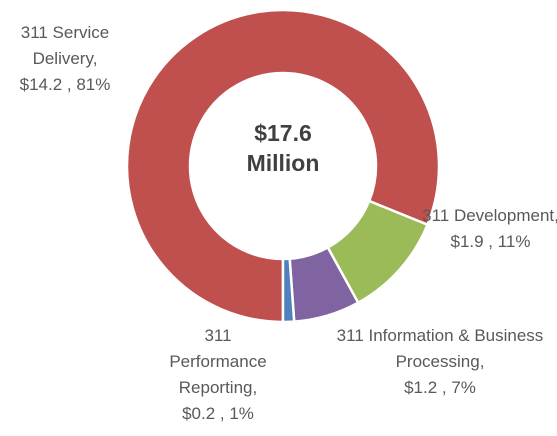  What do you see at coordinates (489, 215) in the screenshot?
I see `category-label: 311 Development` at bounding box center [489, 215].